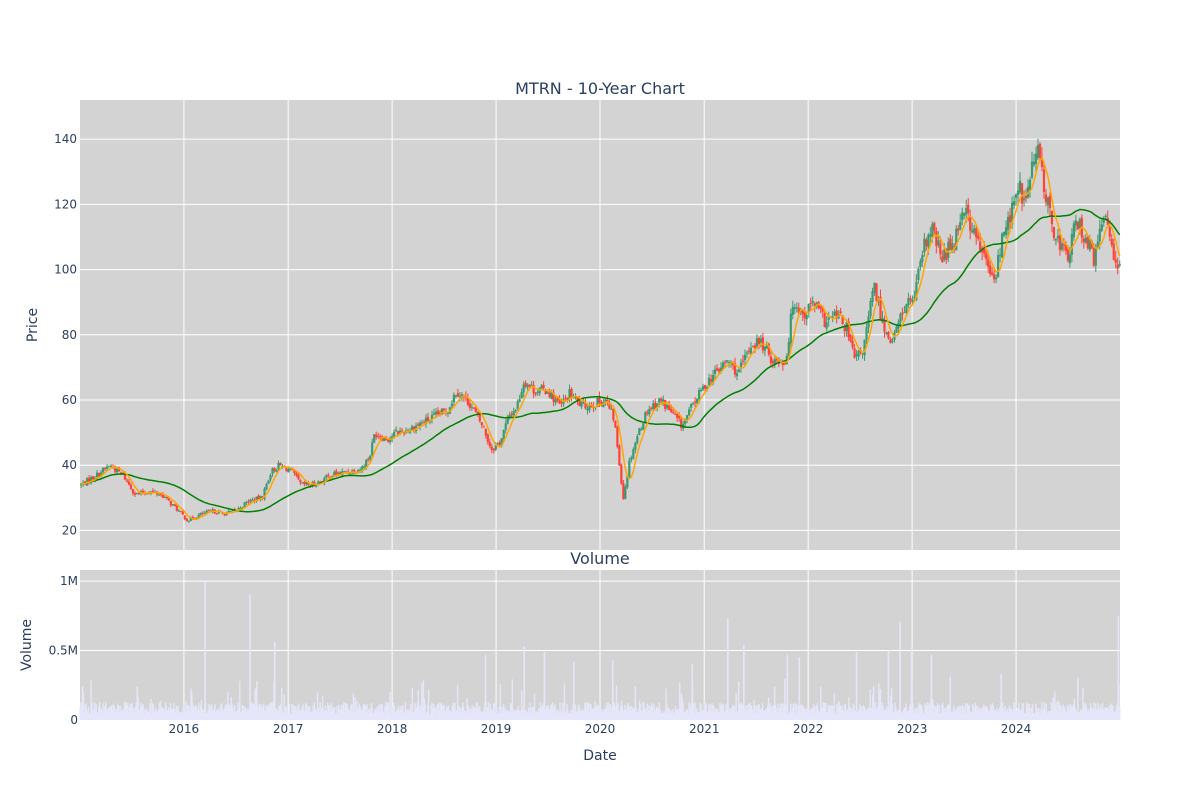 The width and height of the screenshot is (1200, 804). Describe the element at coordinates (69, 400) in the screenshot. I see `price-tick-label: 60` at that location.